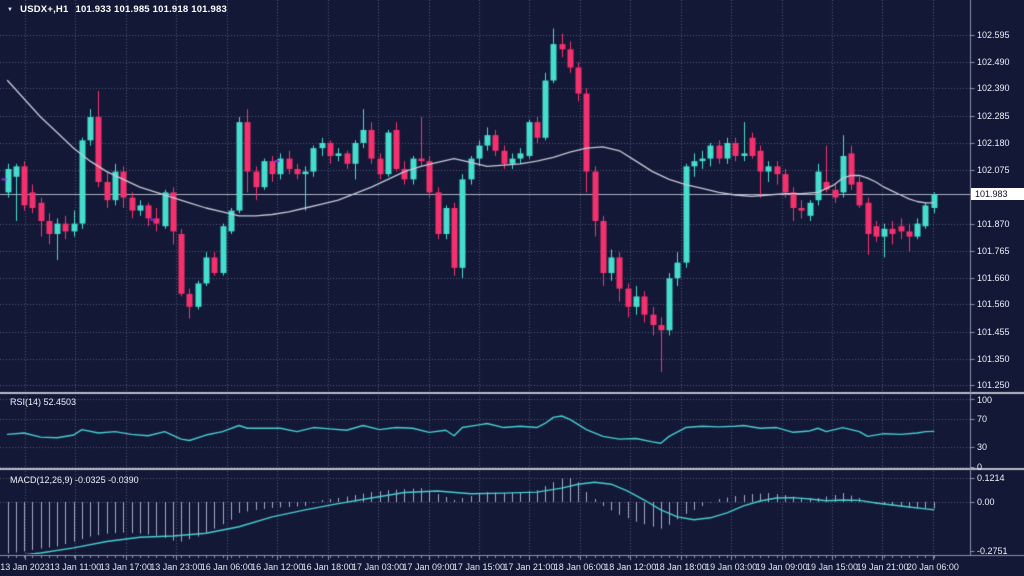 This screenshot has width=1024, height=576. Describe the element at coordinates (980, 467) in the screenshot. I see `rsi-tick-label: 0` at that location.